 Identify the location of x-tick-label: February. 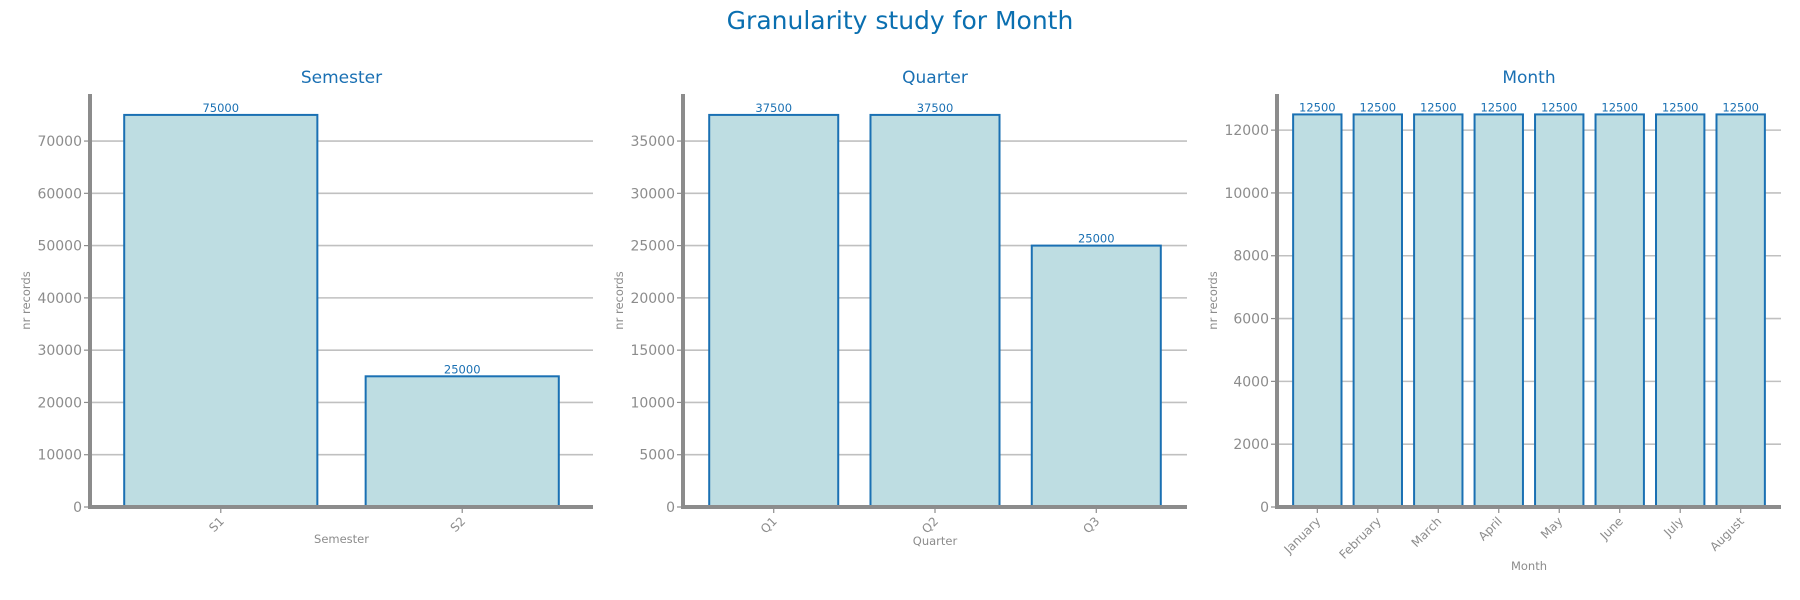
(1360, 538).